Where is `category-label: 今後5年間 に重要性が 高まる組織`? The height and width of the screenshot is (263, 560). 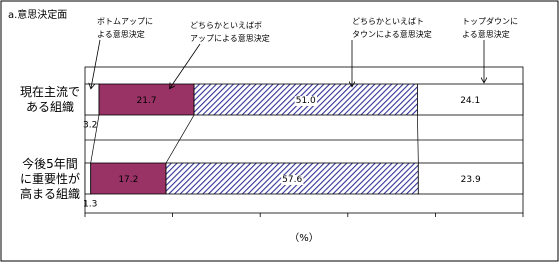
category-label: 今後5年間 に重要性が 高まる組織 is located at coordinates (49, 178).